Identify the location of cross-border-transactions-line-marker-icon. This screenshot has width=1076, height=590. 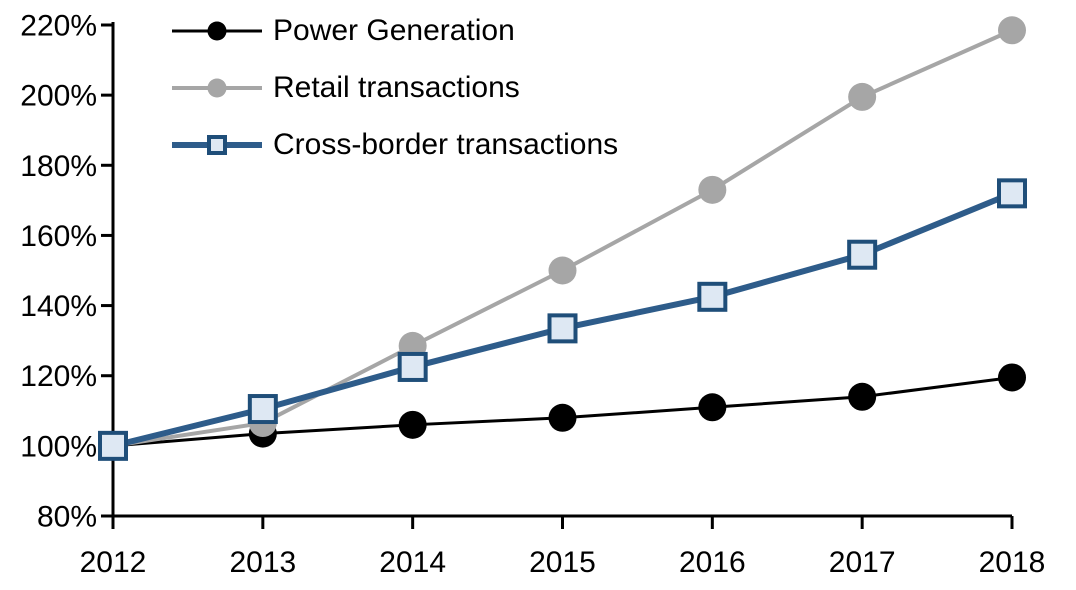
(217, 145).